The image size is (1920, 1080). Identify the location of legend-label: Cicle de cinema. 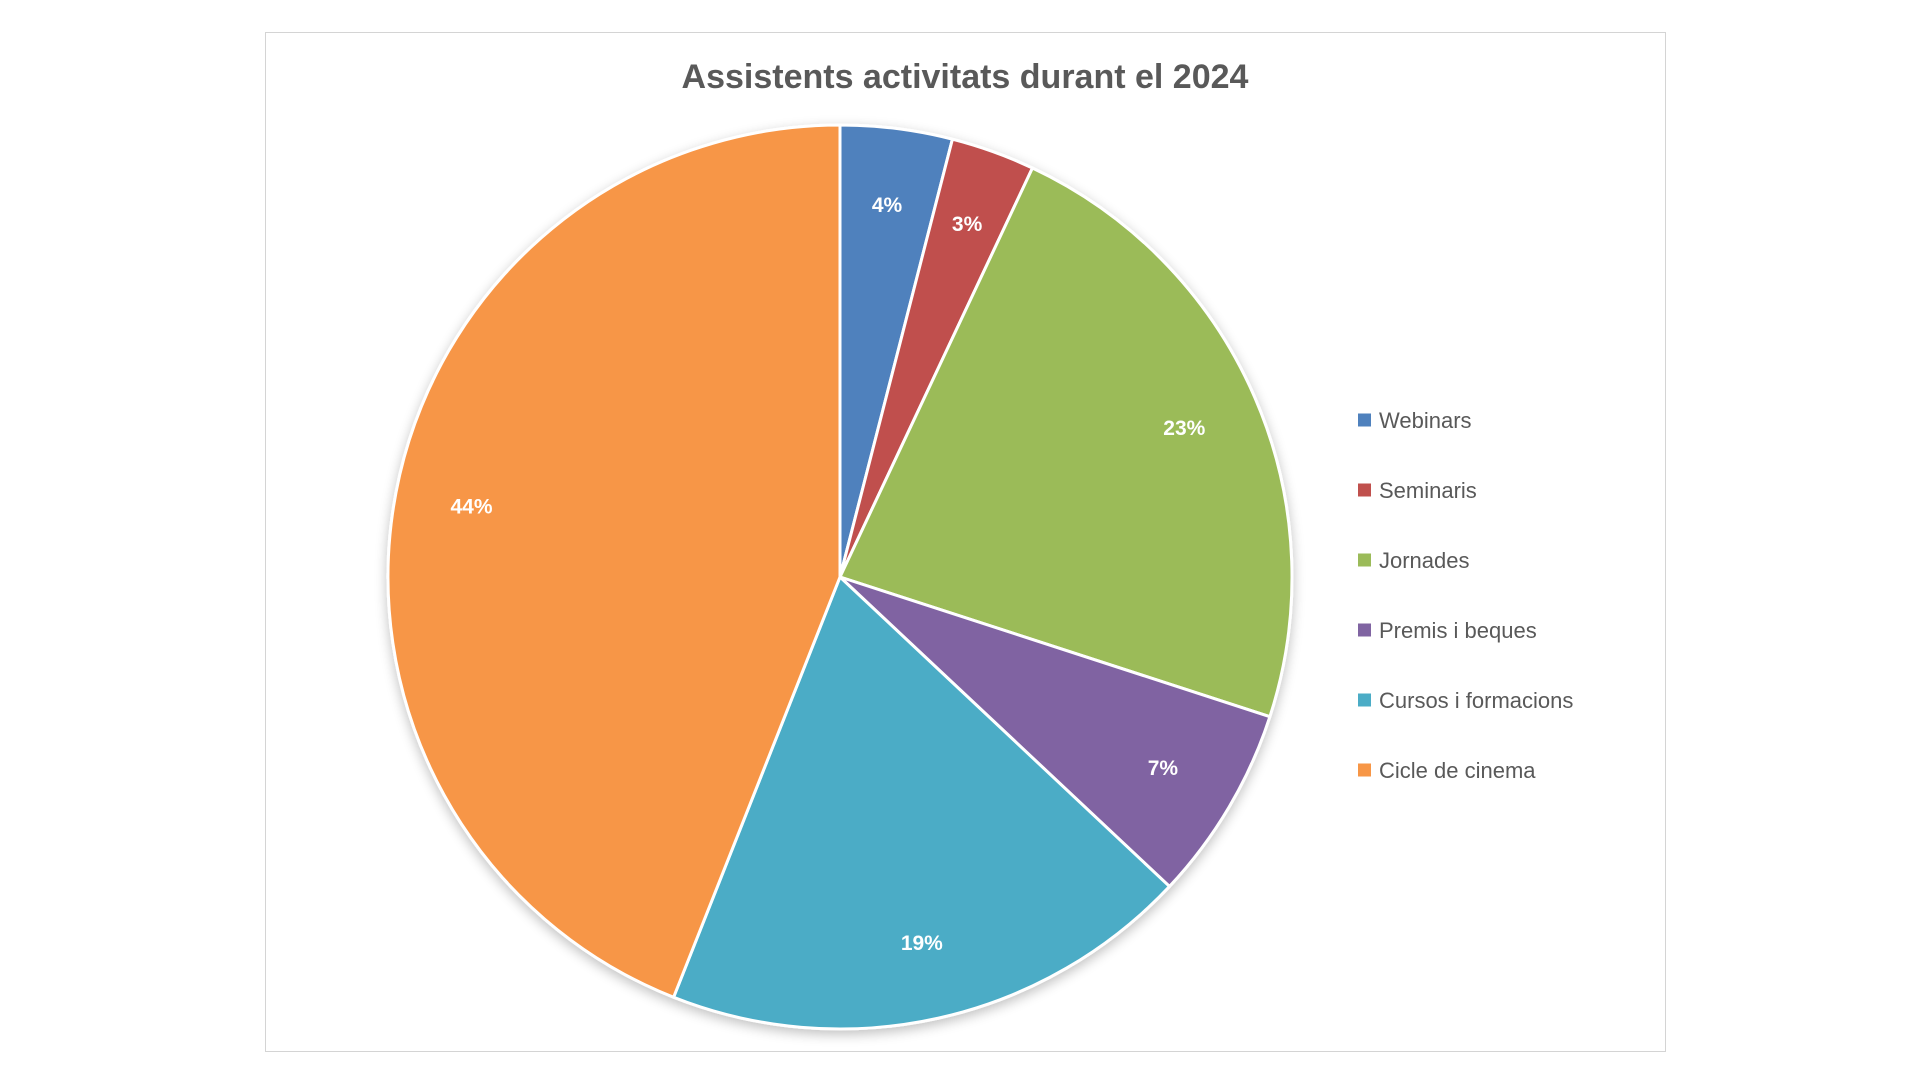
(1457, 770).